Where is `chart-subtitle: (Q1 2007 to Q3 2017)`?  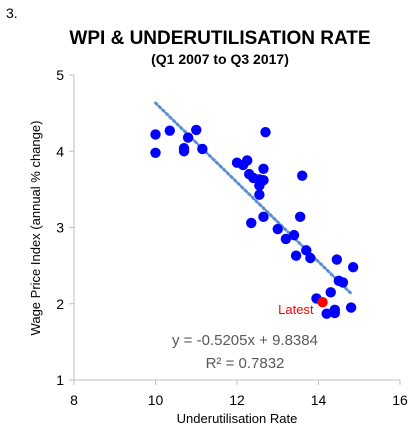 chart-subtitle: (Q1 2007 to Q3 2017) is located at coordinates (220, 59).